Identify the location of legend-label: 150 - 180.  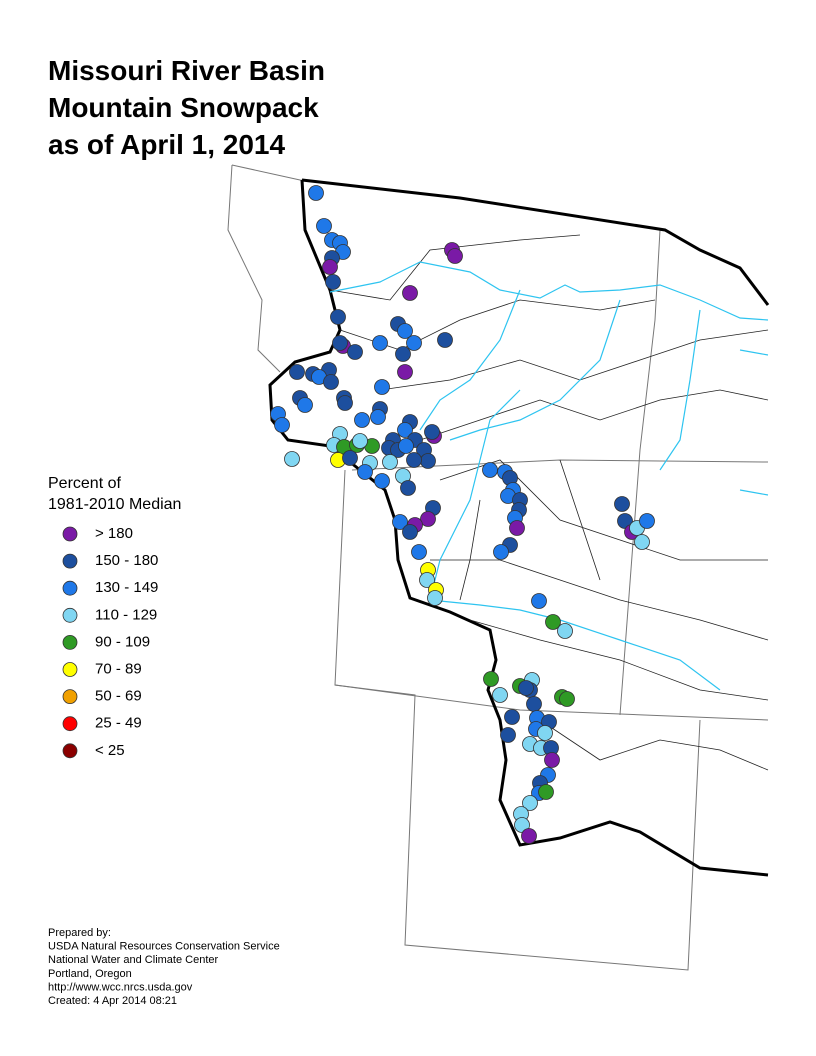
(126, 560).